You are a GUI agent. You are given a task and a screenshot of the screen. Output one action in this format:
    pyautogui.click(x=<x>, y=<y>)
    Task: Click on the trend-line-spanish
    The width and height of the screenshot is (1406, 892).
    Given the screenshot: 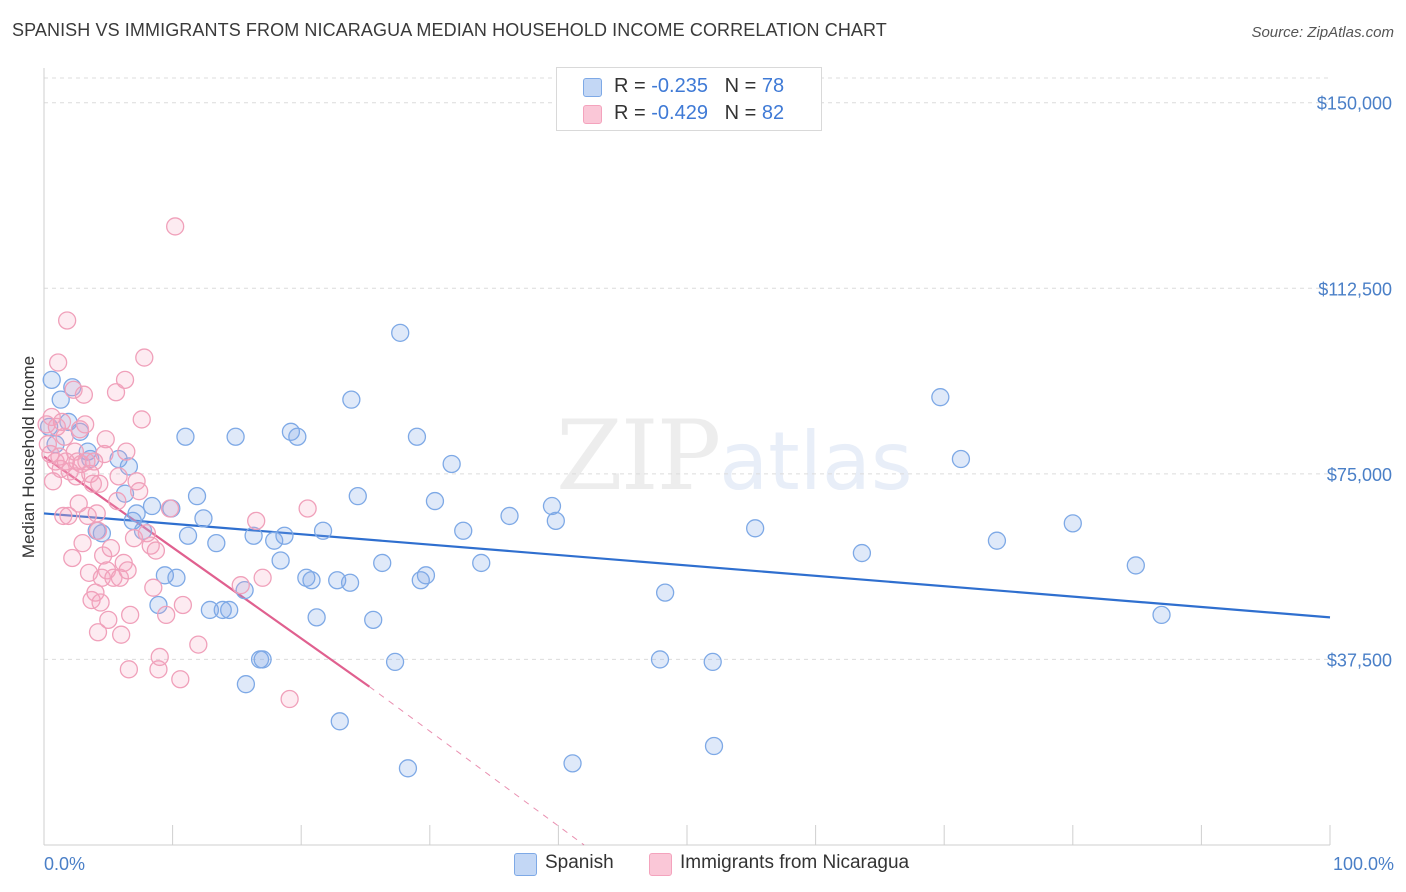 What is the action you would take?
    pyautogui.click(x=687, y=565)
    